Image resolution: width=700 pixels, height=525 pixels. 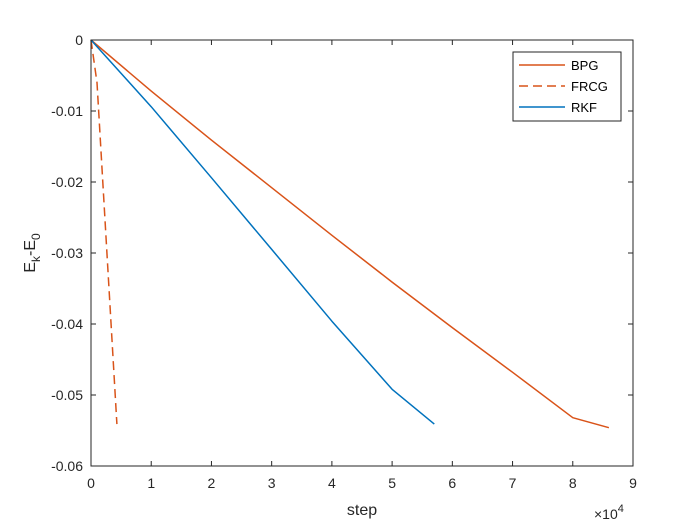 I want to click on legend: BPG FRCG RKF, so click(x=567, y=86).